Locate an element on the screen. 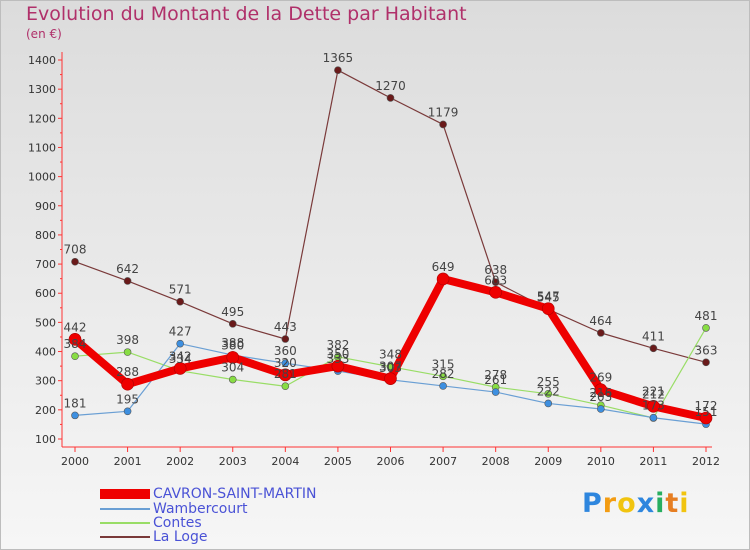  data-label: 649 is located at coordinates (443, 267).